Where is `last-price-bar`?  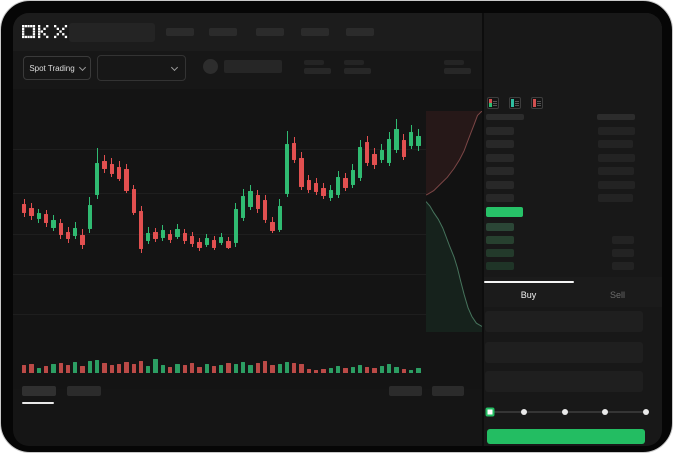
last-price-bar is located at coordinates (504, 212).